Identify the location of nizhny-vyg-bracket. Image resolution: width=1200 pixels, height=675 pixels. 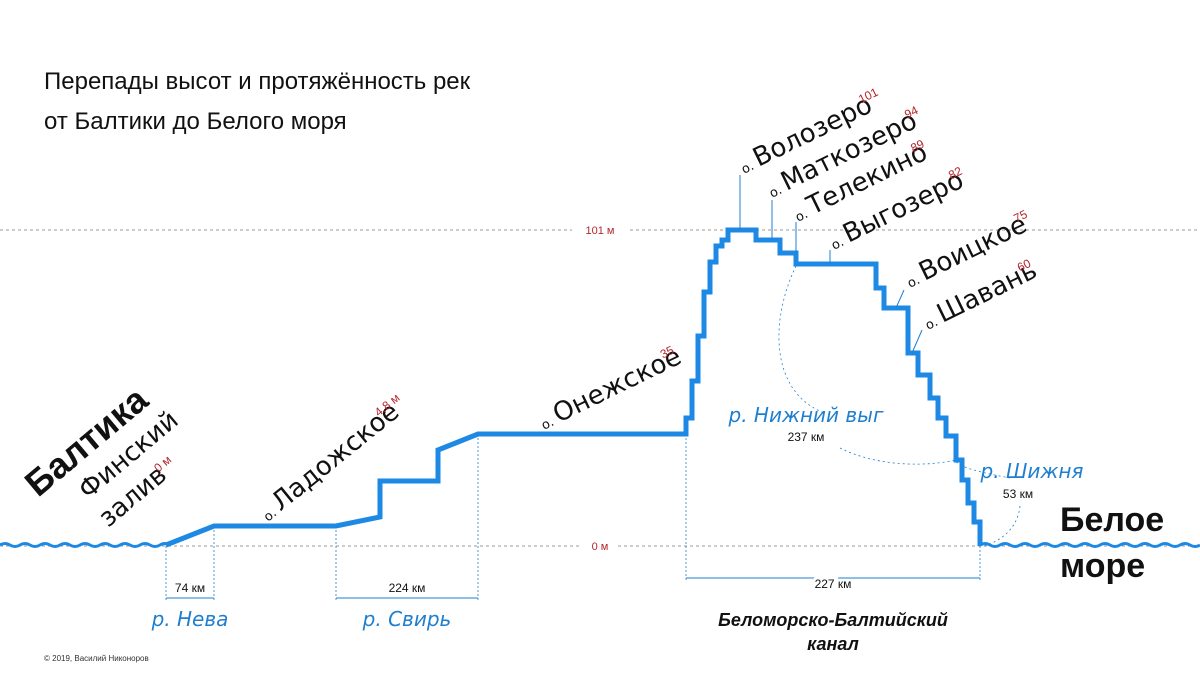
(800, 339).